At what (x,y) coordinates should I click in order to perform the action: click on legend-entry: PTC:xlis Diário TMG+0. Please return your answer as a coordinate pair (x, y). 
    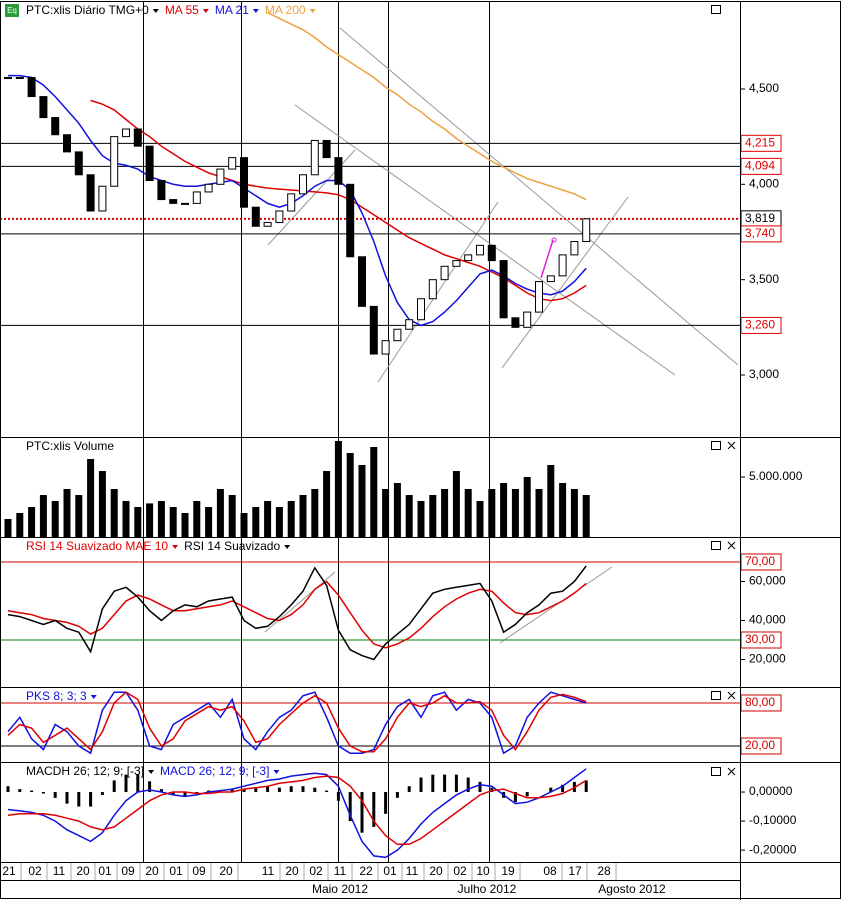
    Looking at the image, I should click on (87, 10).